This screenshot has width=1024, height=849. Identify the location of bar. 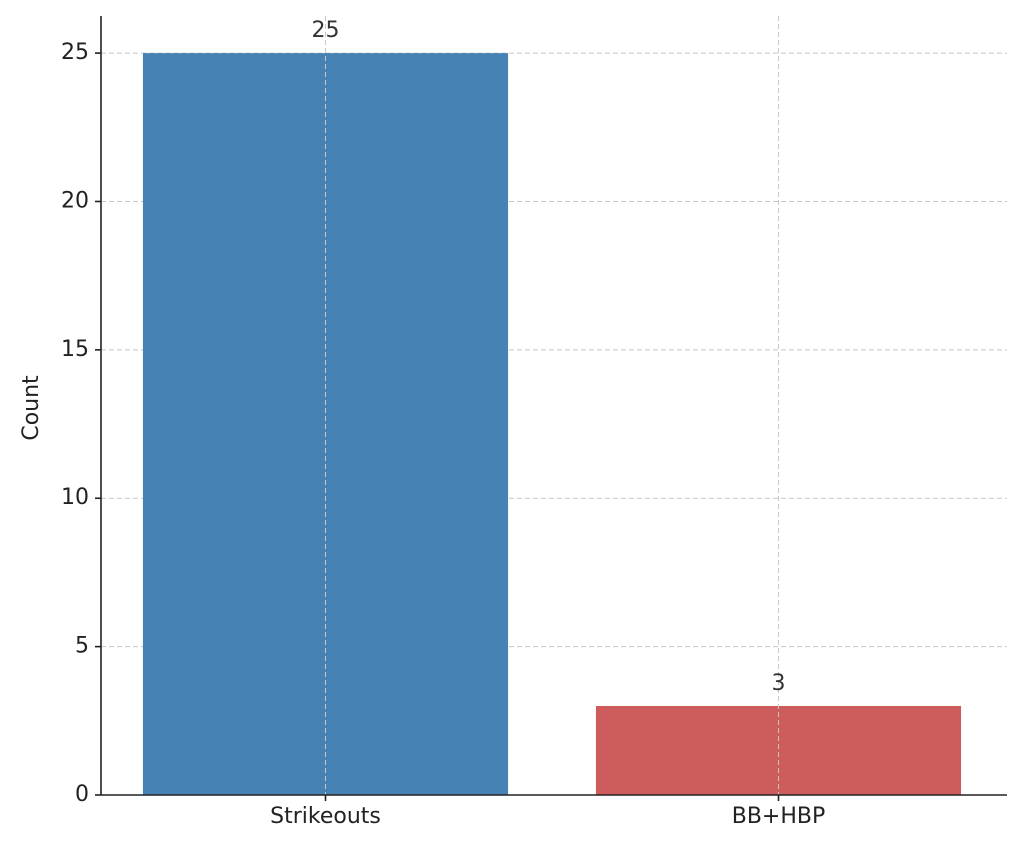
(778, 750).